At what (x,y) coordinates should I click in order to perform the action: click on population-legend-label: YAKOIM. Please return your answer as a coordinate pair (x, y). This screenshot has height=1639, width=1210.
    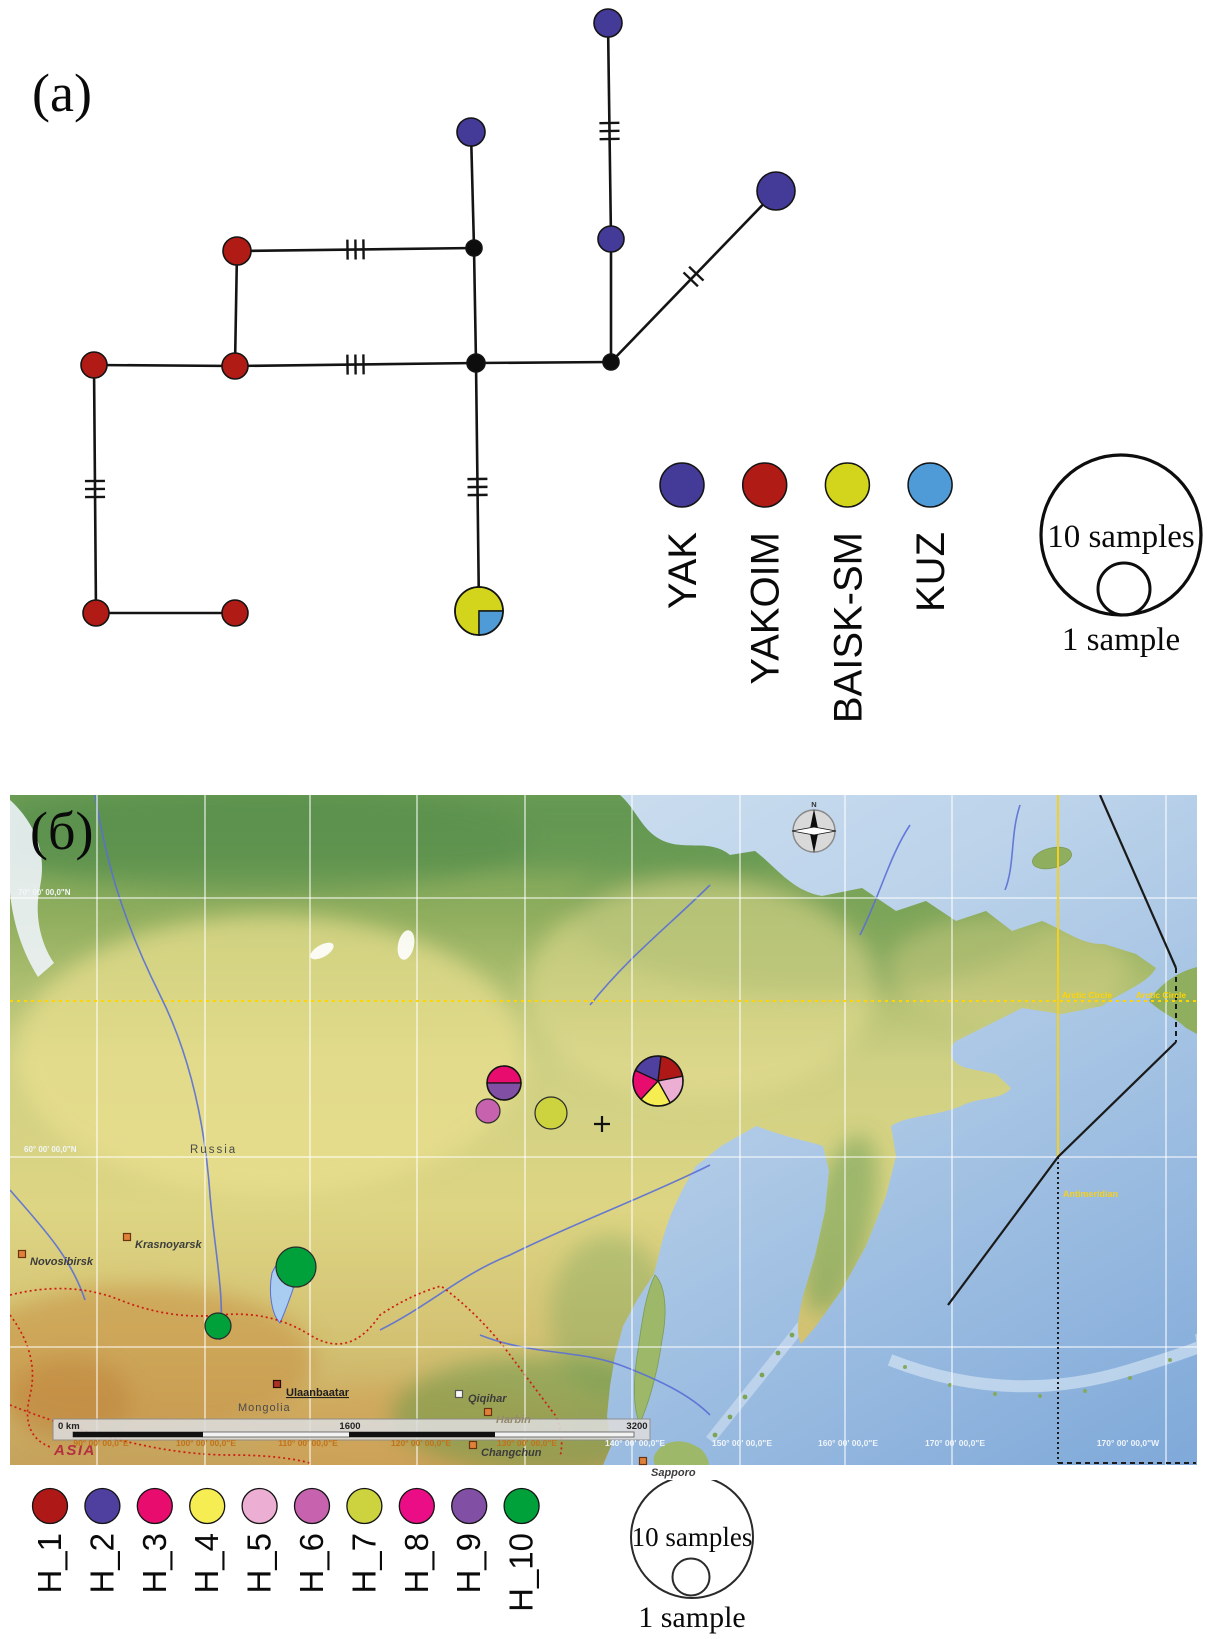
    Looking at the image, I should click on (766, 608).